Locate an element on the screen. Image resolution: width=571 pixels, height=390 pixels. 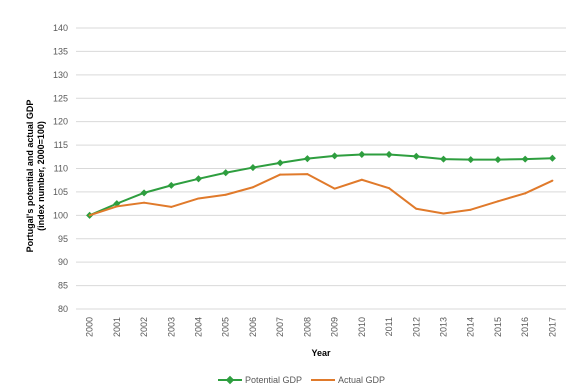
x-tick-label: 2000 is located at coordinates (90, 327).